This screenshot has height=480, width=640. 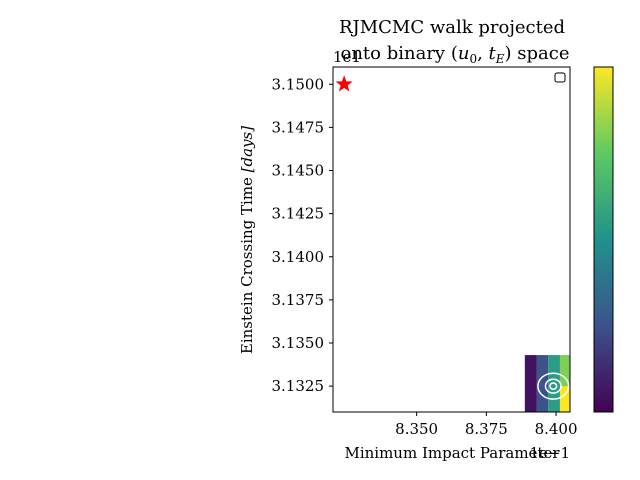 I want to click on marker-layer, so click(x=344, y=83).